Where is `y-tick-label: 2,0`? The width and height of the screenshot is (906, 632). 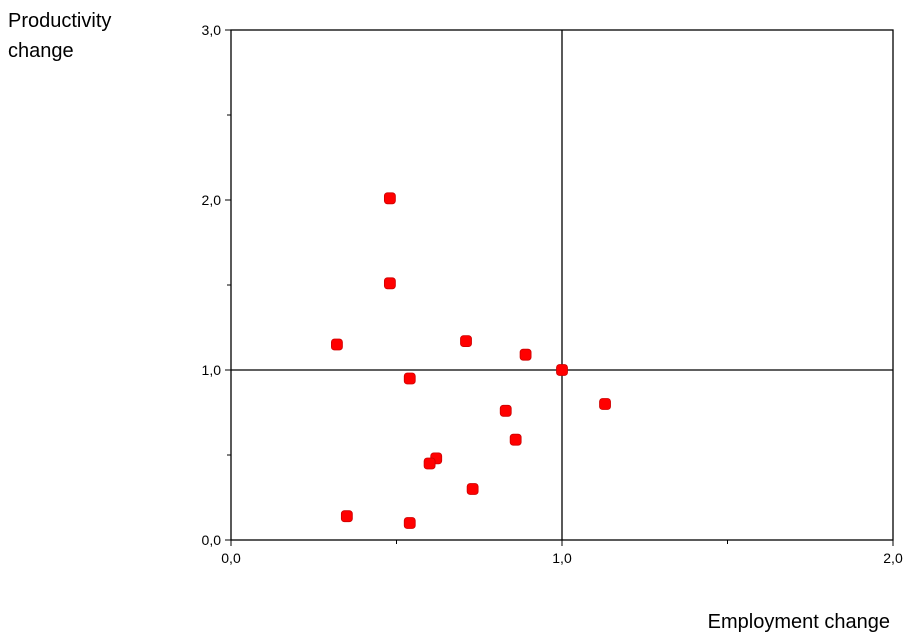 y-tick-label: 2,0 is located at coordinates (212, 200).